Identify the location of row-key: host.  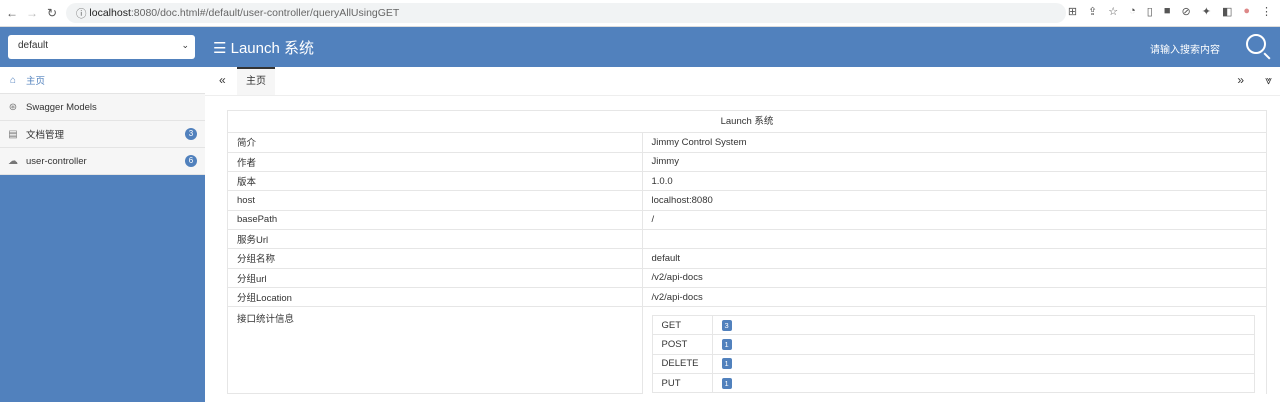
(435, 200).